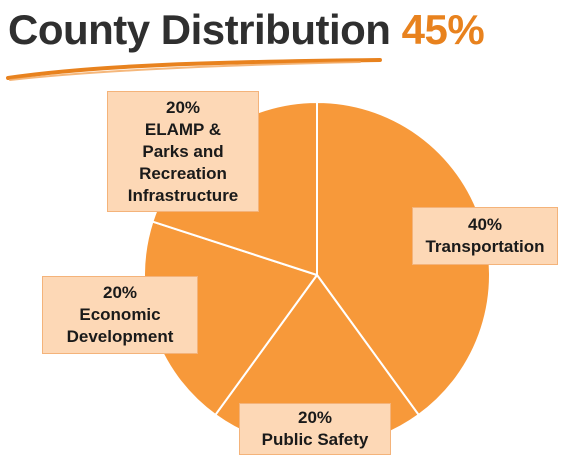  I want to click on slice-label-name-line: Parks and, so click(183, 151).